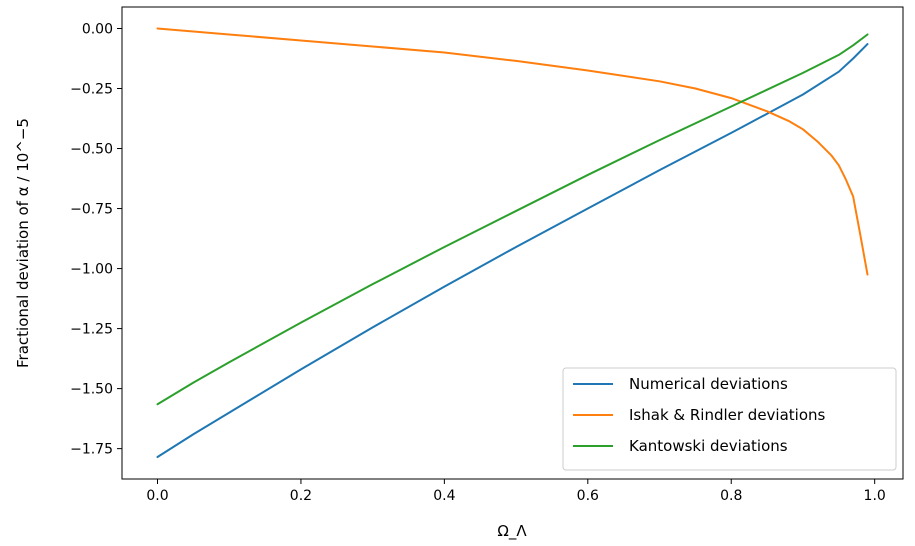 Image resolution: width=915 pixels, height=546 pixels. What do you see at coordinates (91, 390) in the screenshot?
I see `y-tick-label: −1.50` at bounding box center [91, 390].